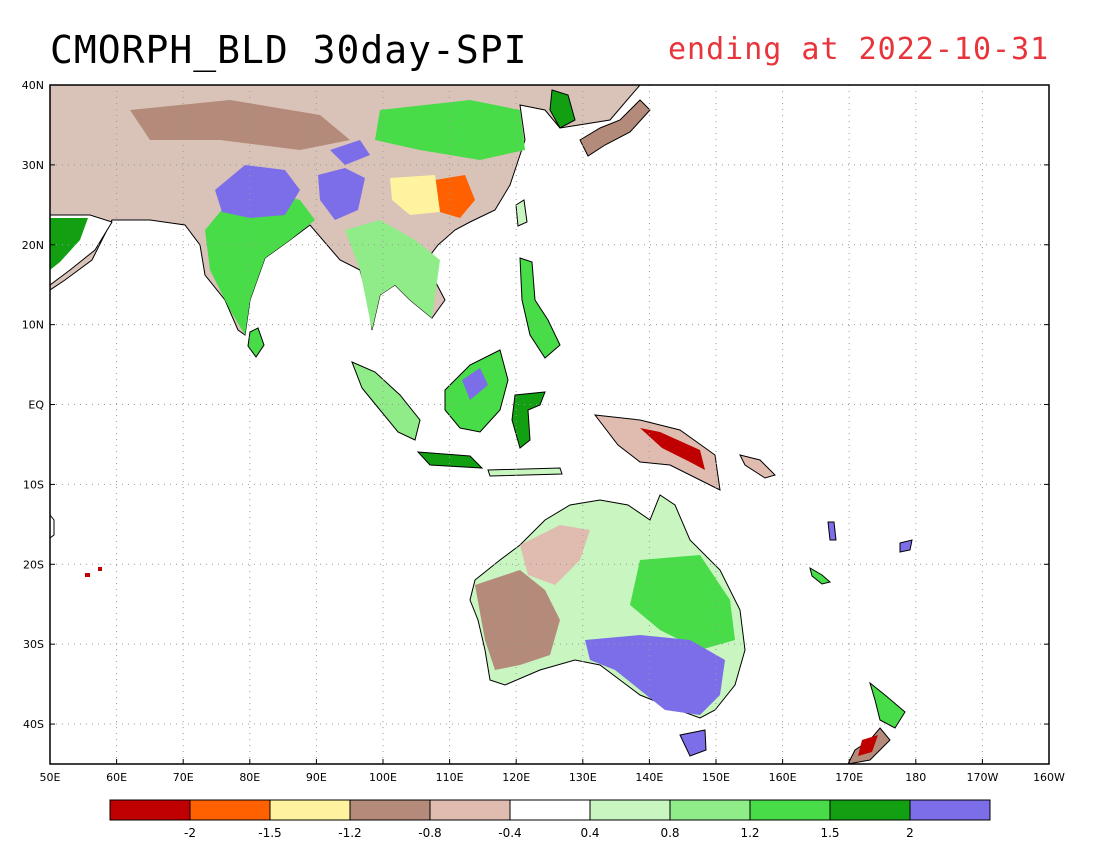  What do you see at coordinates (1049, 777) in the screenshot?
I see `lon-label: 160W` at bounding box center [1049, 777].